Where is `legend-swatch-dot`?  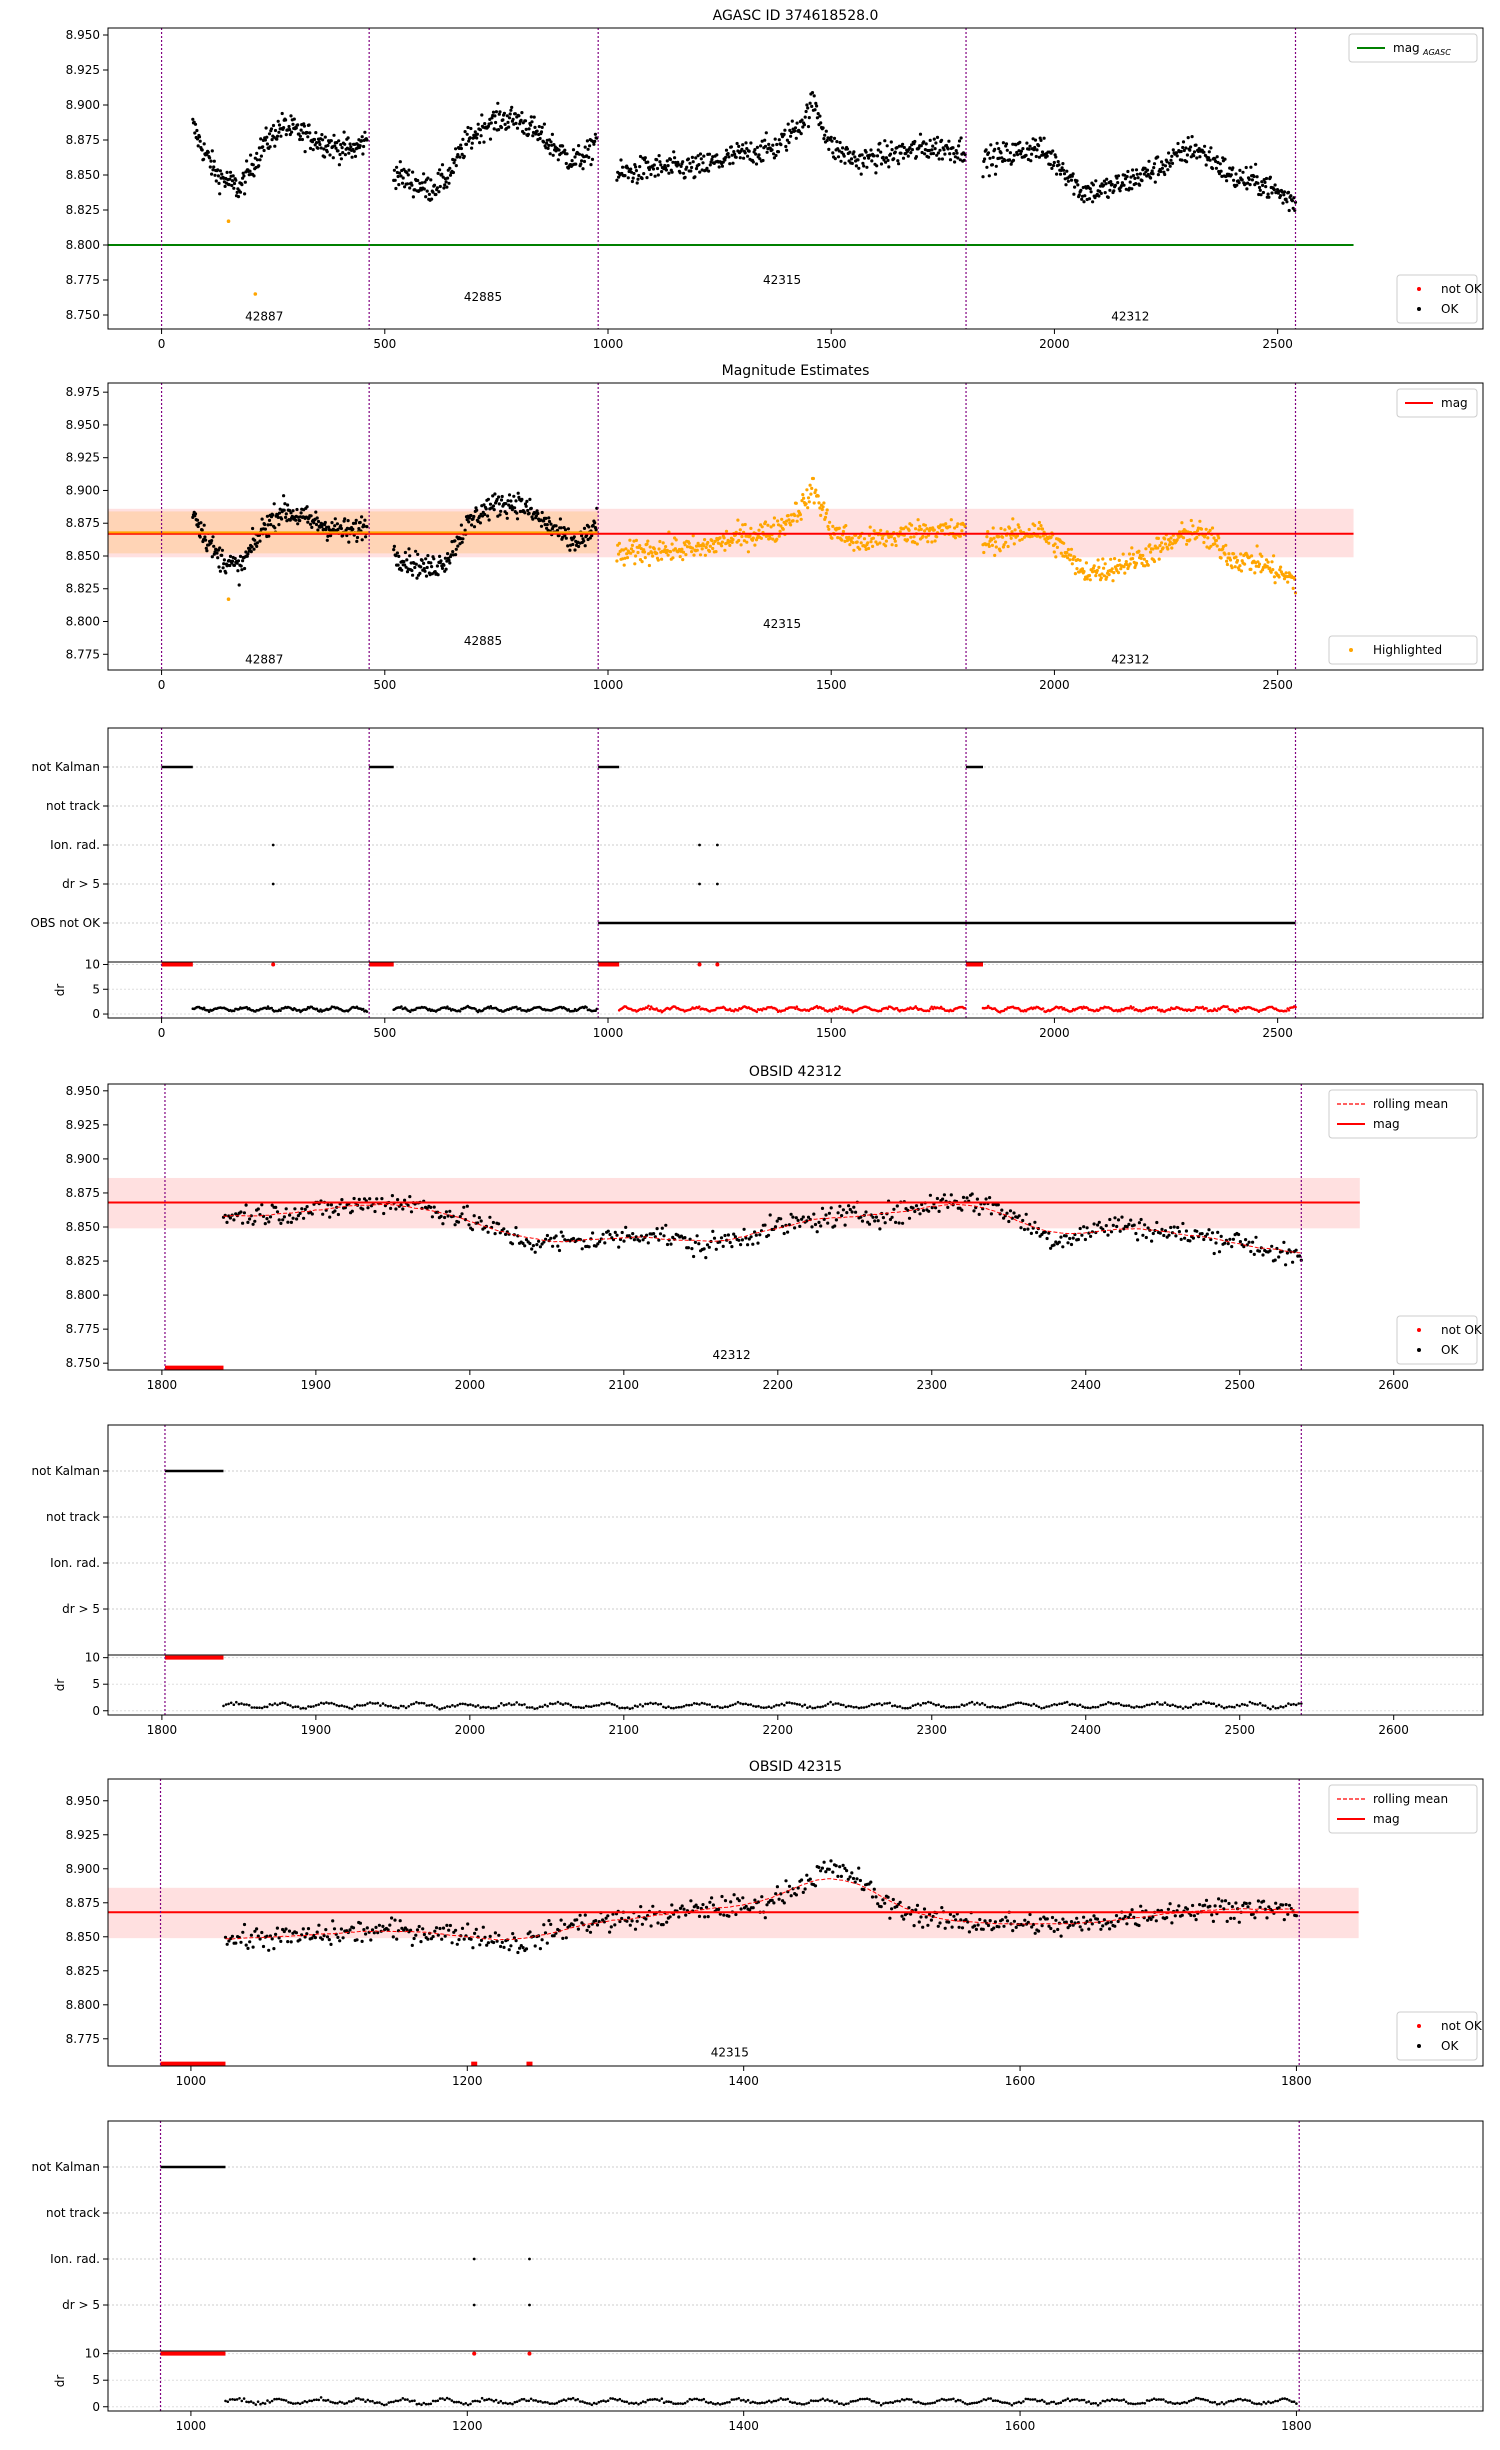 legend-swatch-dot is located at coordinates (1419, 289).